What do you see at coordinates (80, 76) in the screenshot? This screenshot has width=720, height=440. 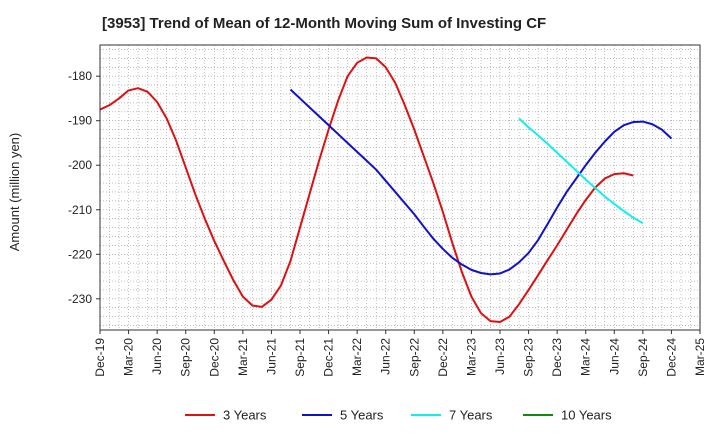 I see `y-tick-label: -180` at bounding box center [80, 76].